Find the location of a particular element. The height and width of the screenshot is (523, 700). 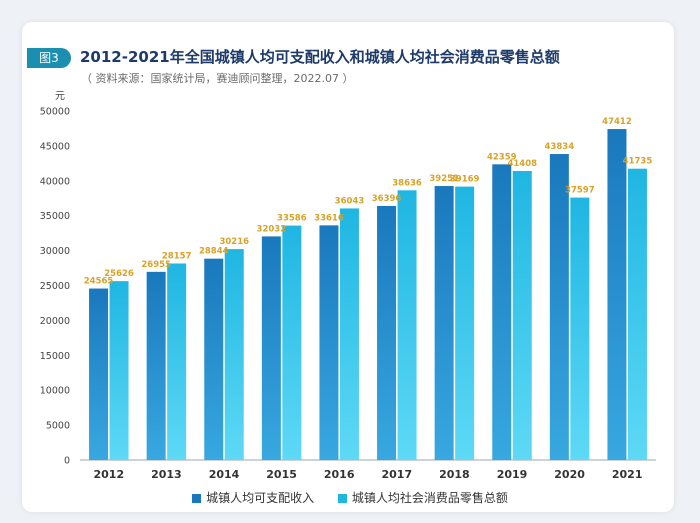

data-label-series-2: 41735 is located at coordinates (638, 162).